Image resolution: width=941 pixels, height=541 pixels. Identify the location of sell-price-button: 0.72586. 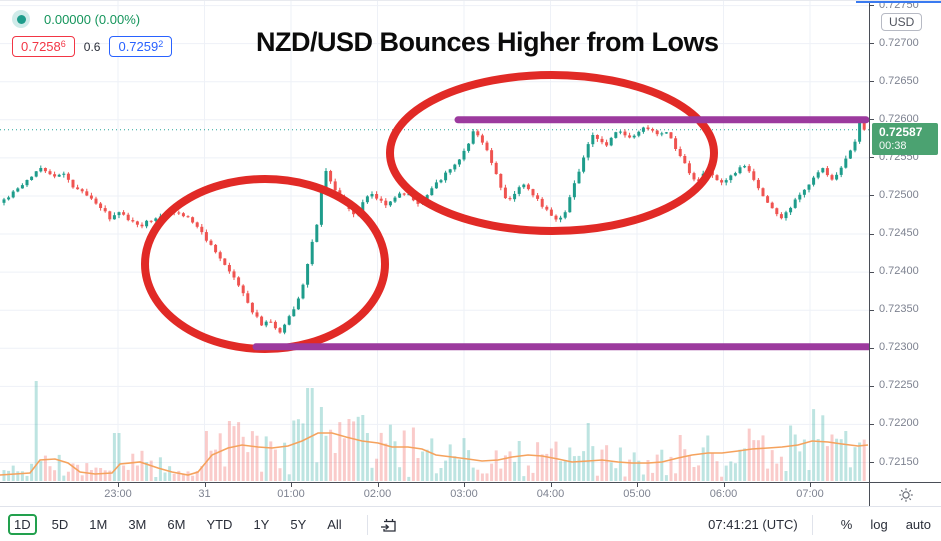
(43, 46).